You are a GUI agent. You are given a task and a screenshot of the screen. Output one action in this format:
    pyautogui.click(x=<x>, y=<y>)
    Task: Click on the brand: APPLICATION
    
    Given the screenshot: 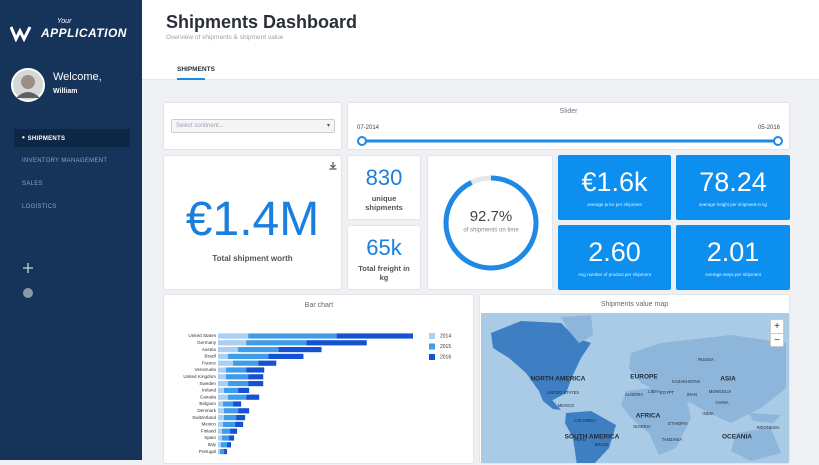 What is the action you would take?
    pyautogui.click(x=84, y=33)
    